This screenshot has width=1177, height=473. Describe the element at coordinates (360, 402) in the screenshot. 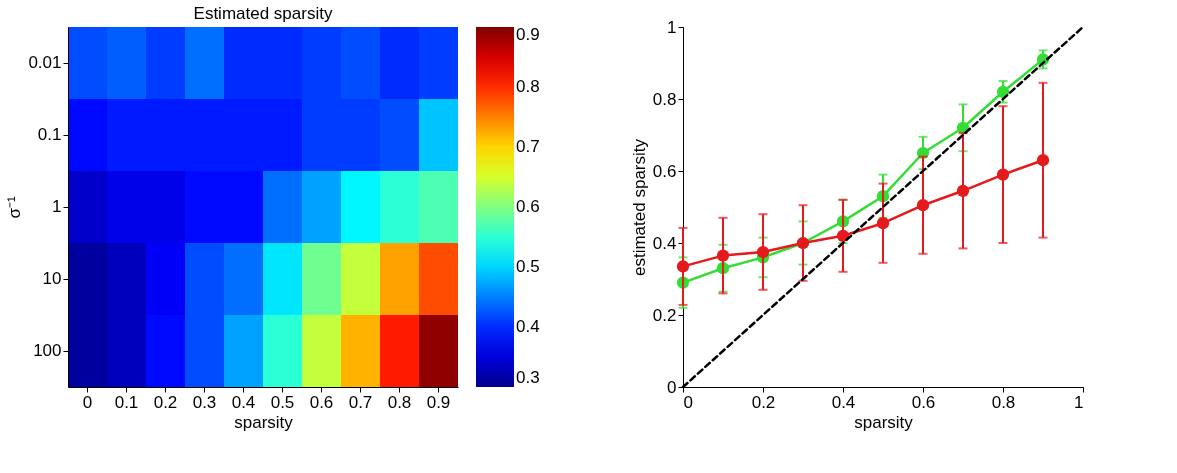

I see `x-tick-label: 0.7` at that location.